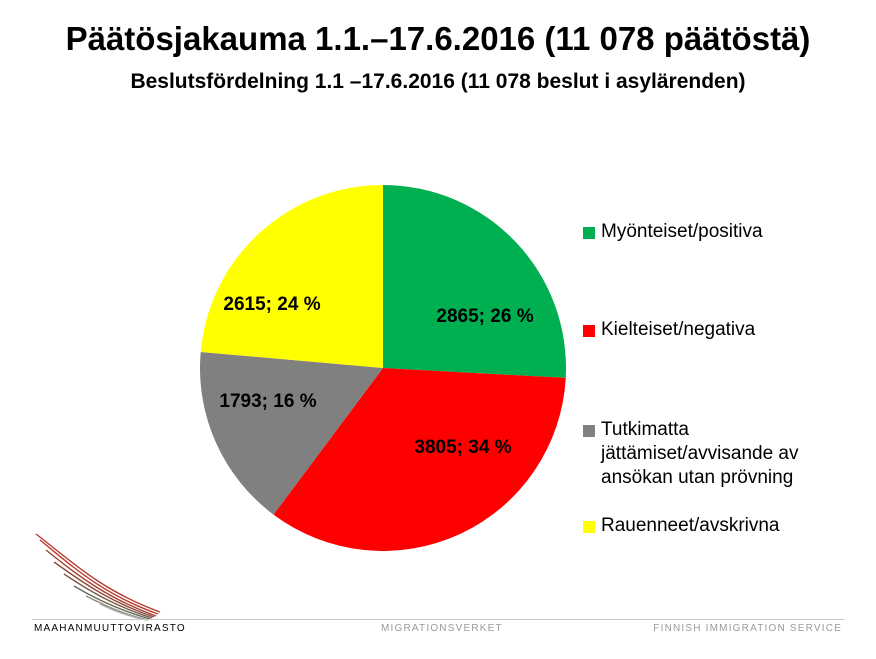 This screenshot has width=876, height=659. I want to click on data-label-positive: 2865; 26 %, so click(484, 316).